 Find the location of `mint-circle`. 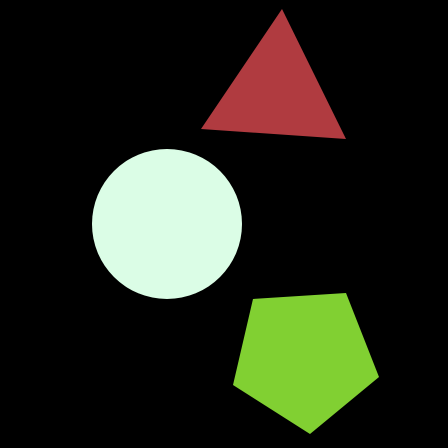

mint-circle is located at coordinates (167, 224).